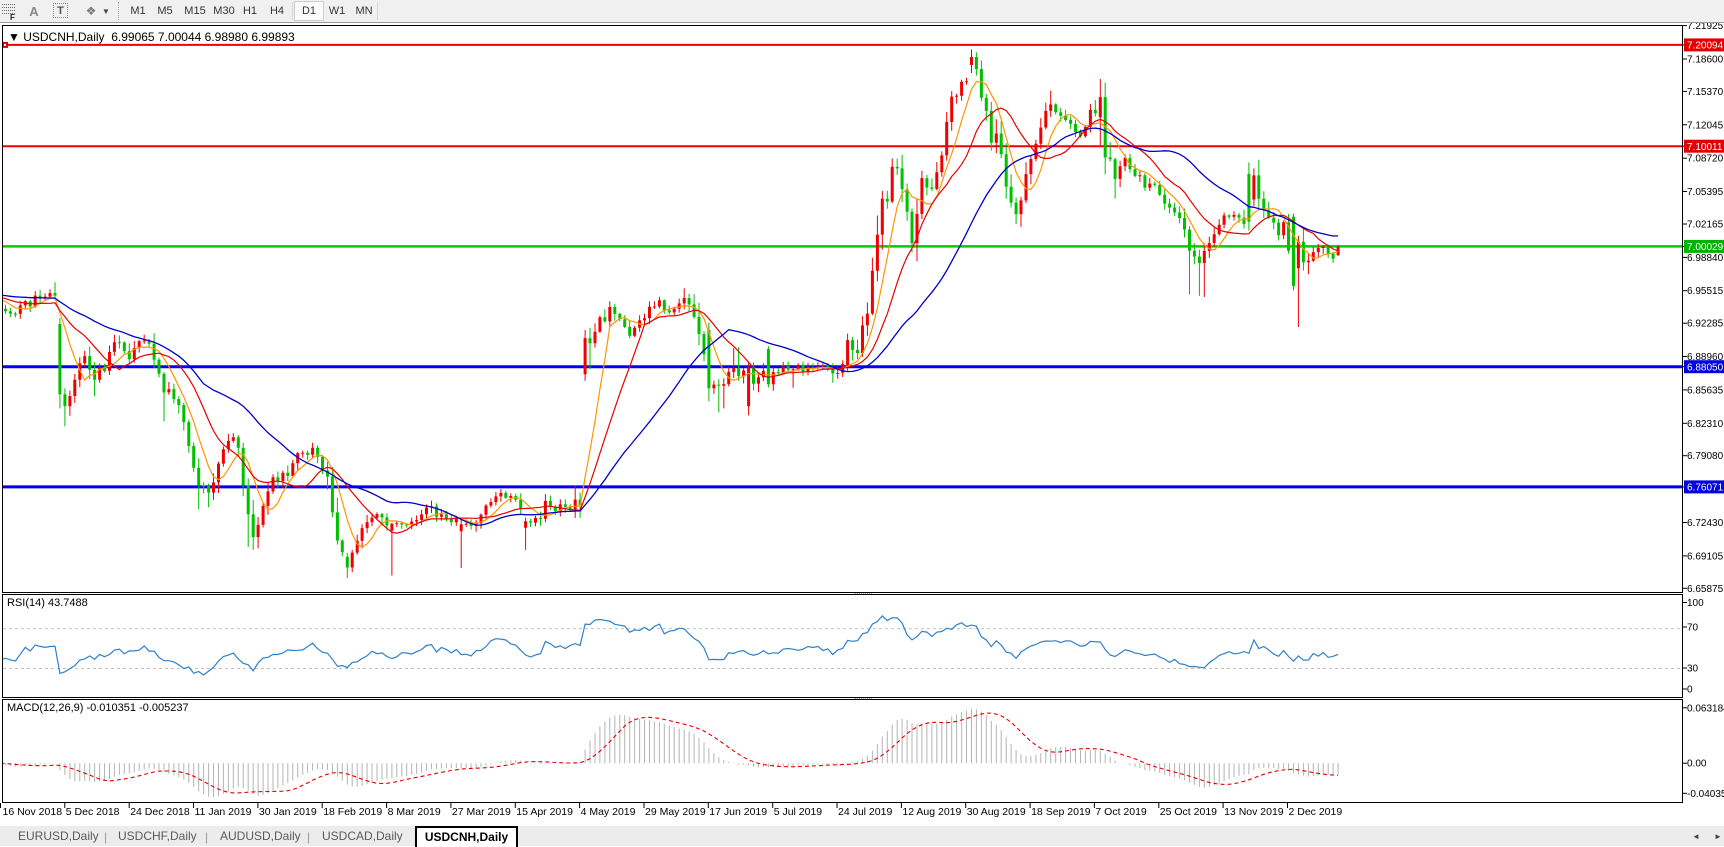 This screenshot has width=1724, height=847. What do you see at coordinates (1705, 357) in the screenshot?
I see `svg-text: 6.88960` at bounding box center [1705, 357].